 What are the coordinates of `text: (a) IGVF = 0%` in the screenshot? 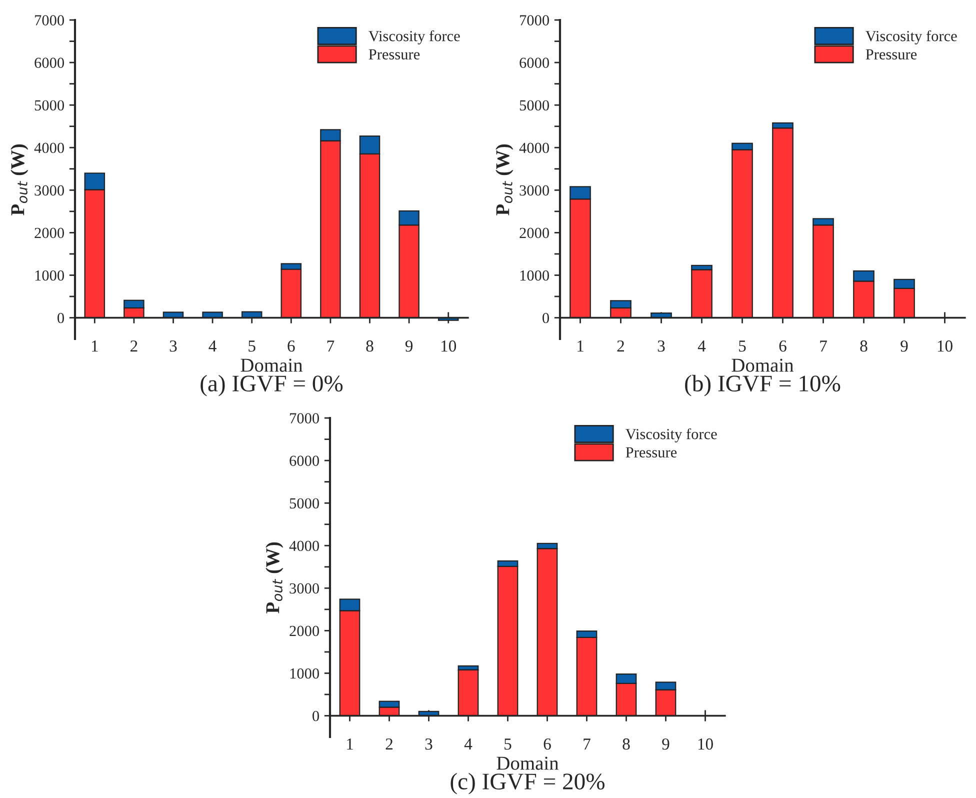 It's located at (271, 385).